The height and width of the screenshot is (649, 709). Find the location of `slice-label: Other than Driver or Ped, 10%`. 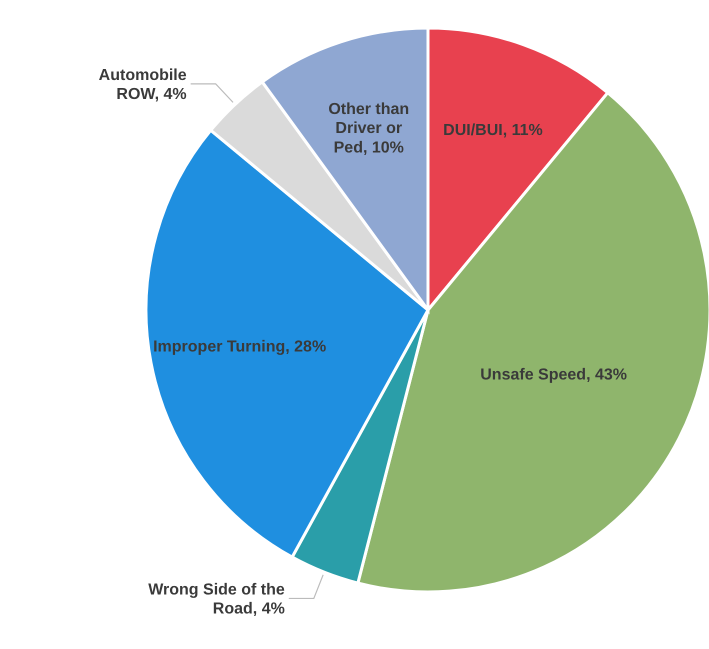

slice-label: Other than Driver or Ped, 10% is located at coordinates (369, 128).